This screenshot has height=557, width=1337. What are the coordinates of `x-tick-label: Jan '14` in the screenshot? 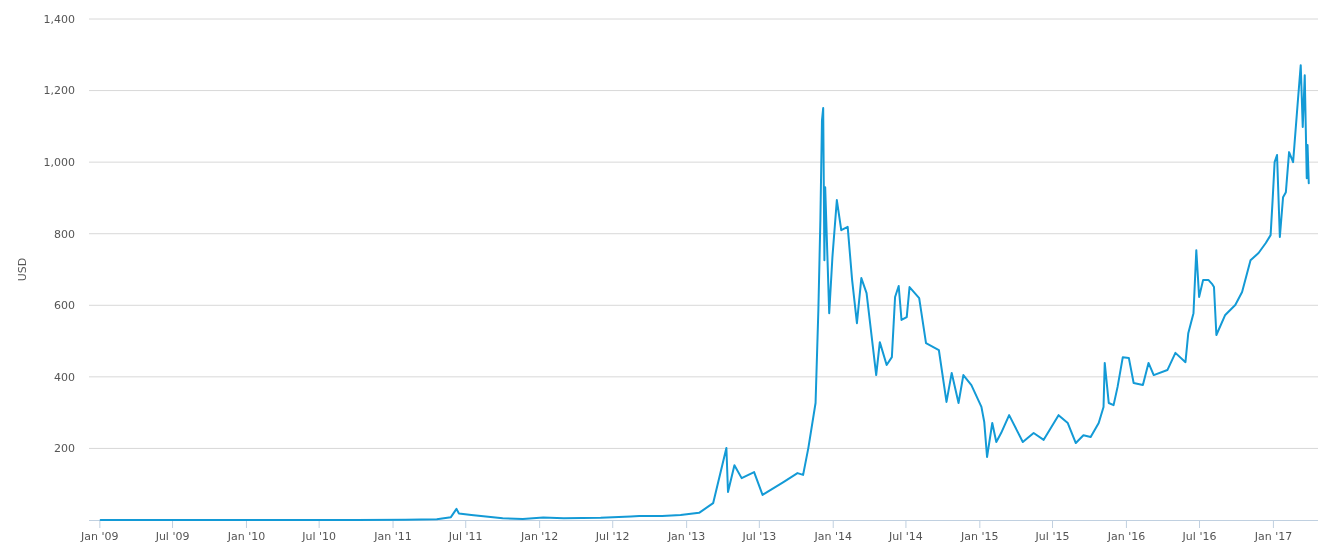 It's located at (832, 536).